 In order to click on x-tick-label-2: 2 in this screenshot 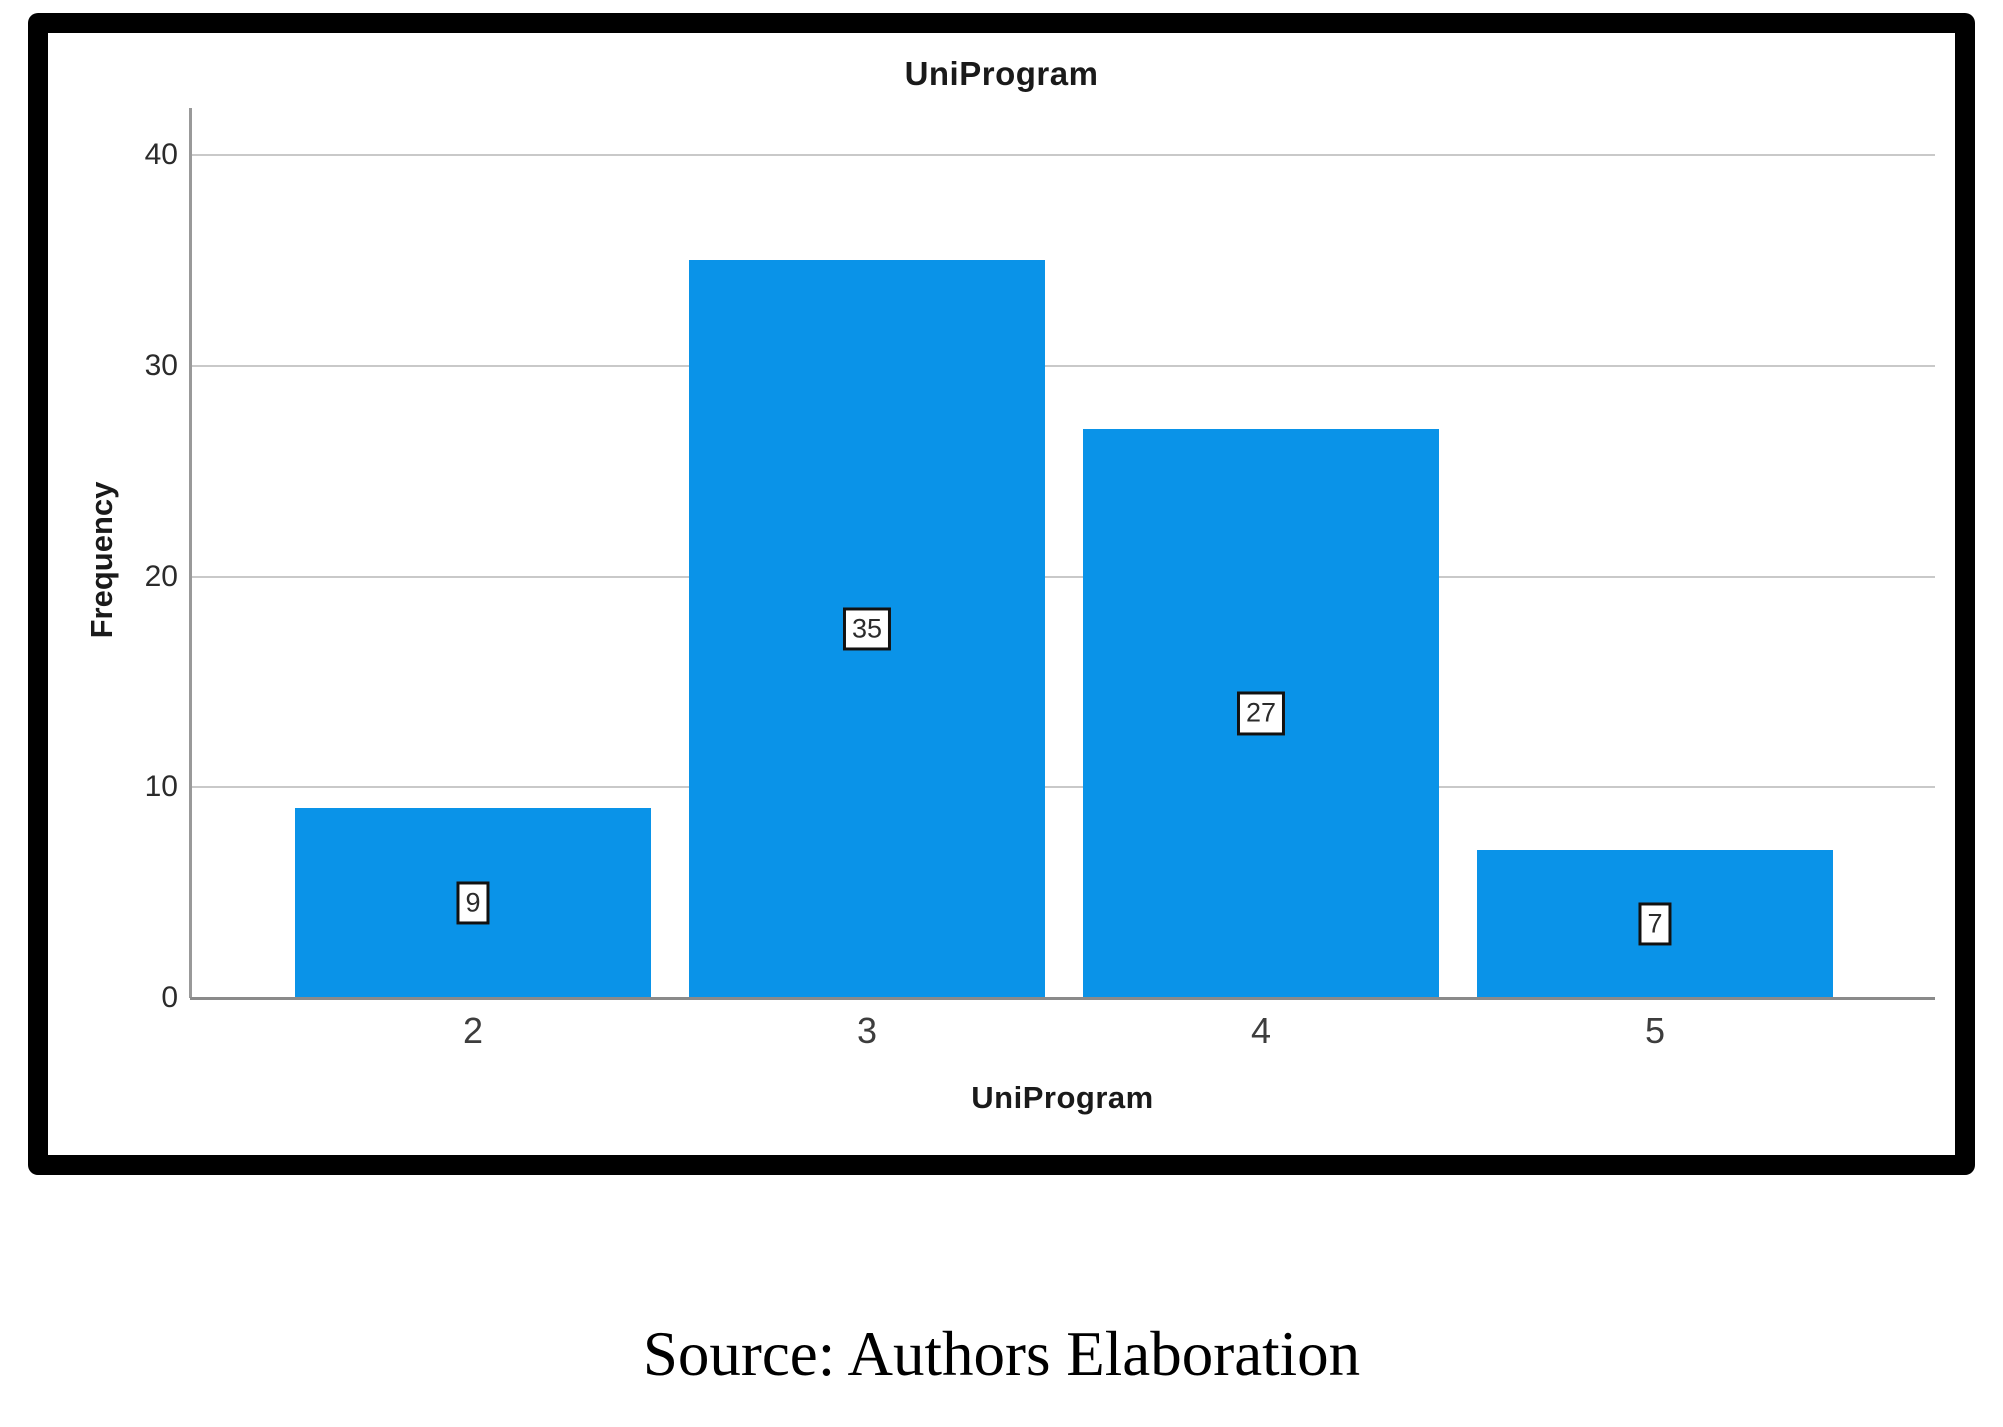, I will do `click(473, 1030)`.